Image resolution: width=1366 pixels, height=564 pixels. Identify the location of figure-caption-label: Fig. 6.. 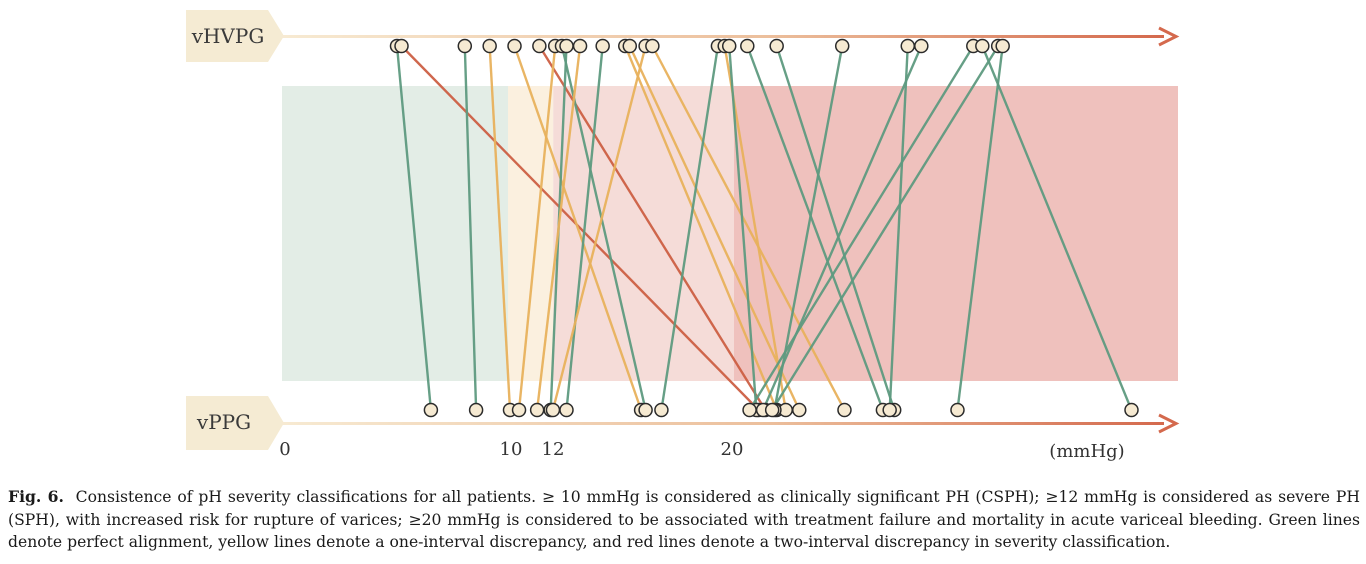
(36, 496).